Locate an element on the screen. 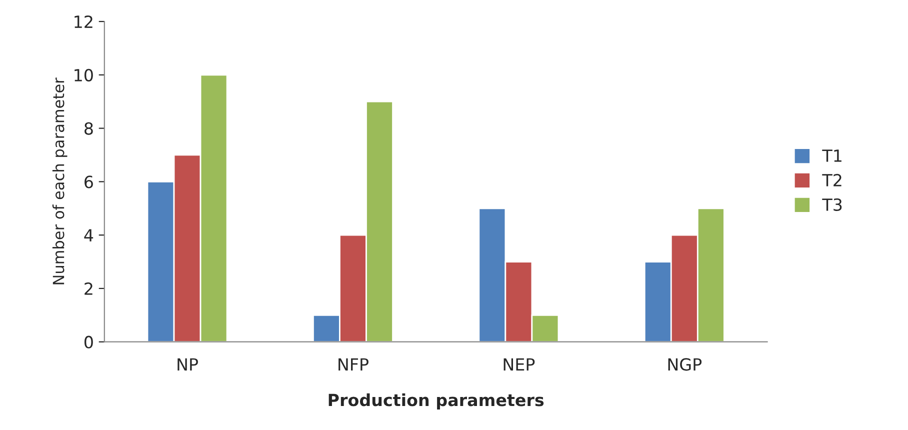  y-tick-label: 12 is located at coordinates (83, 21).